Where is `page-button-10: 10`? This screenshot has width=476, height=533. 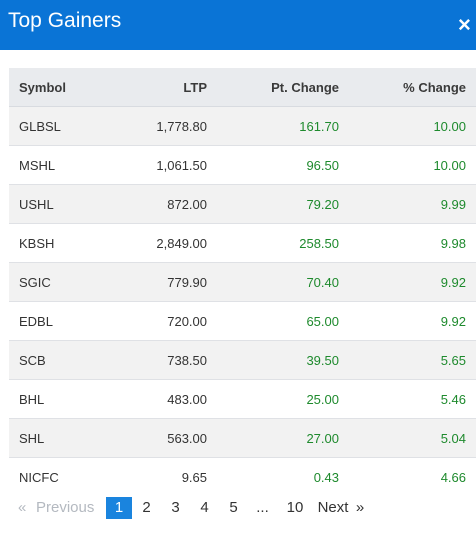 page-button-10: 10 is located at coordinates (295, 507).